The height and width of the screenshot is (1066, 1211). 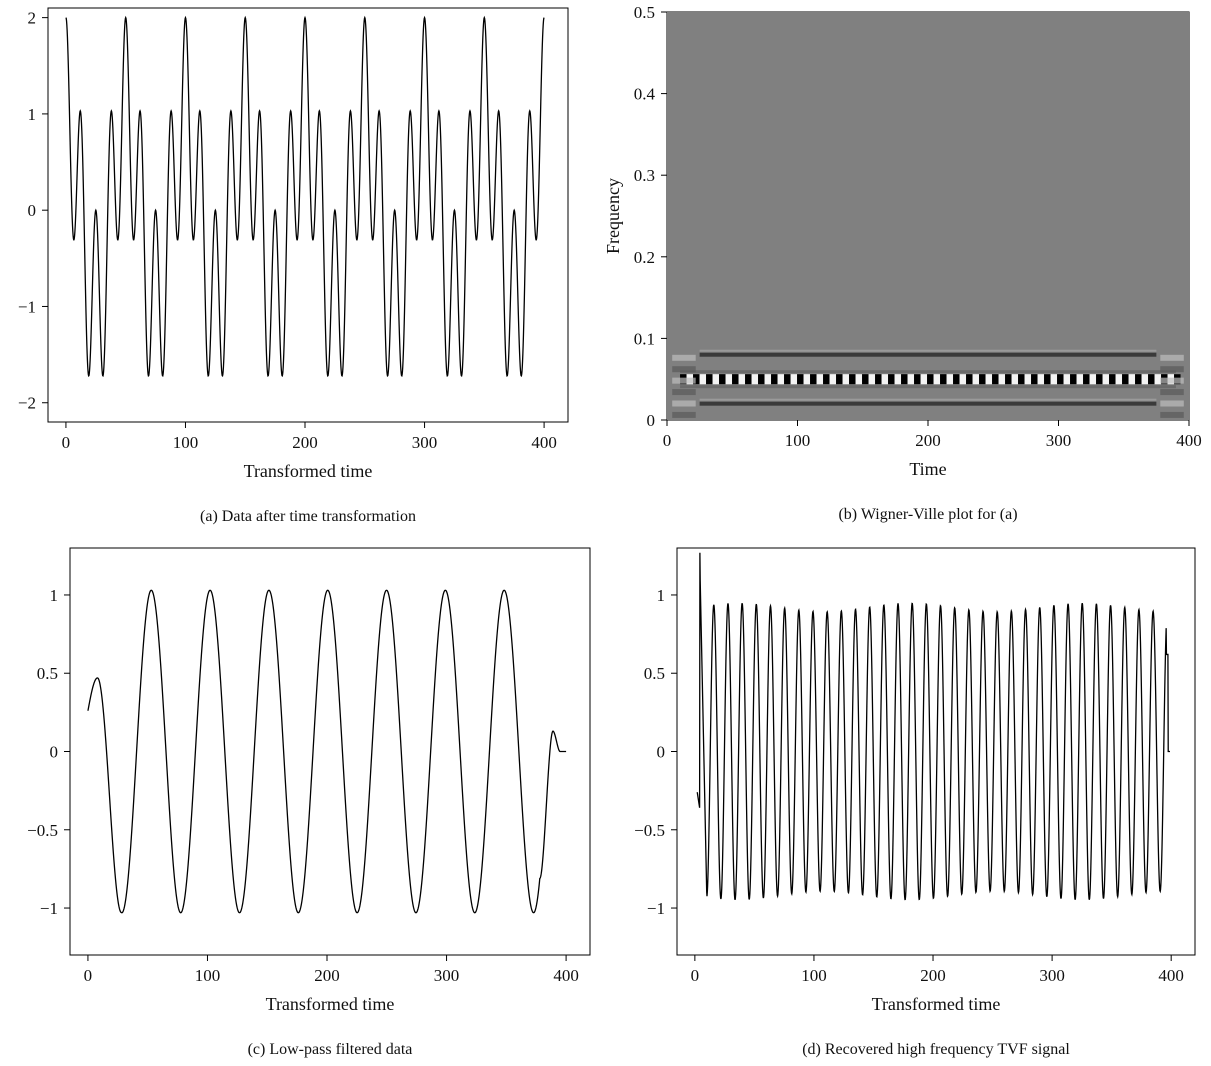 What do you see at coordinates (644, 175) in the screenshot?
I see `y-tick-label: 0.3` at bounding box center [644, 175].